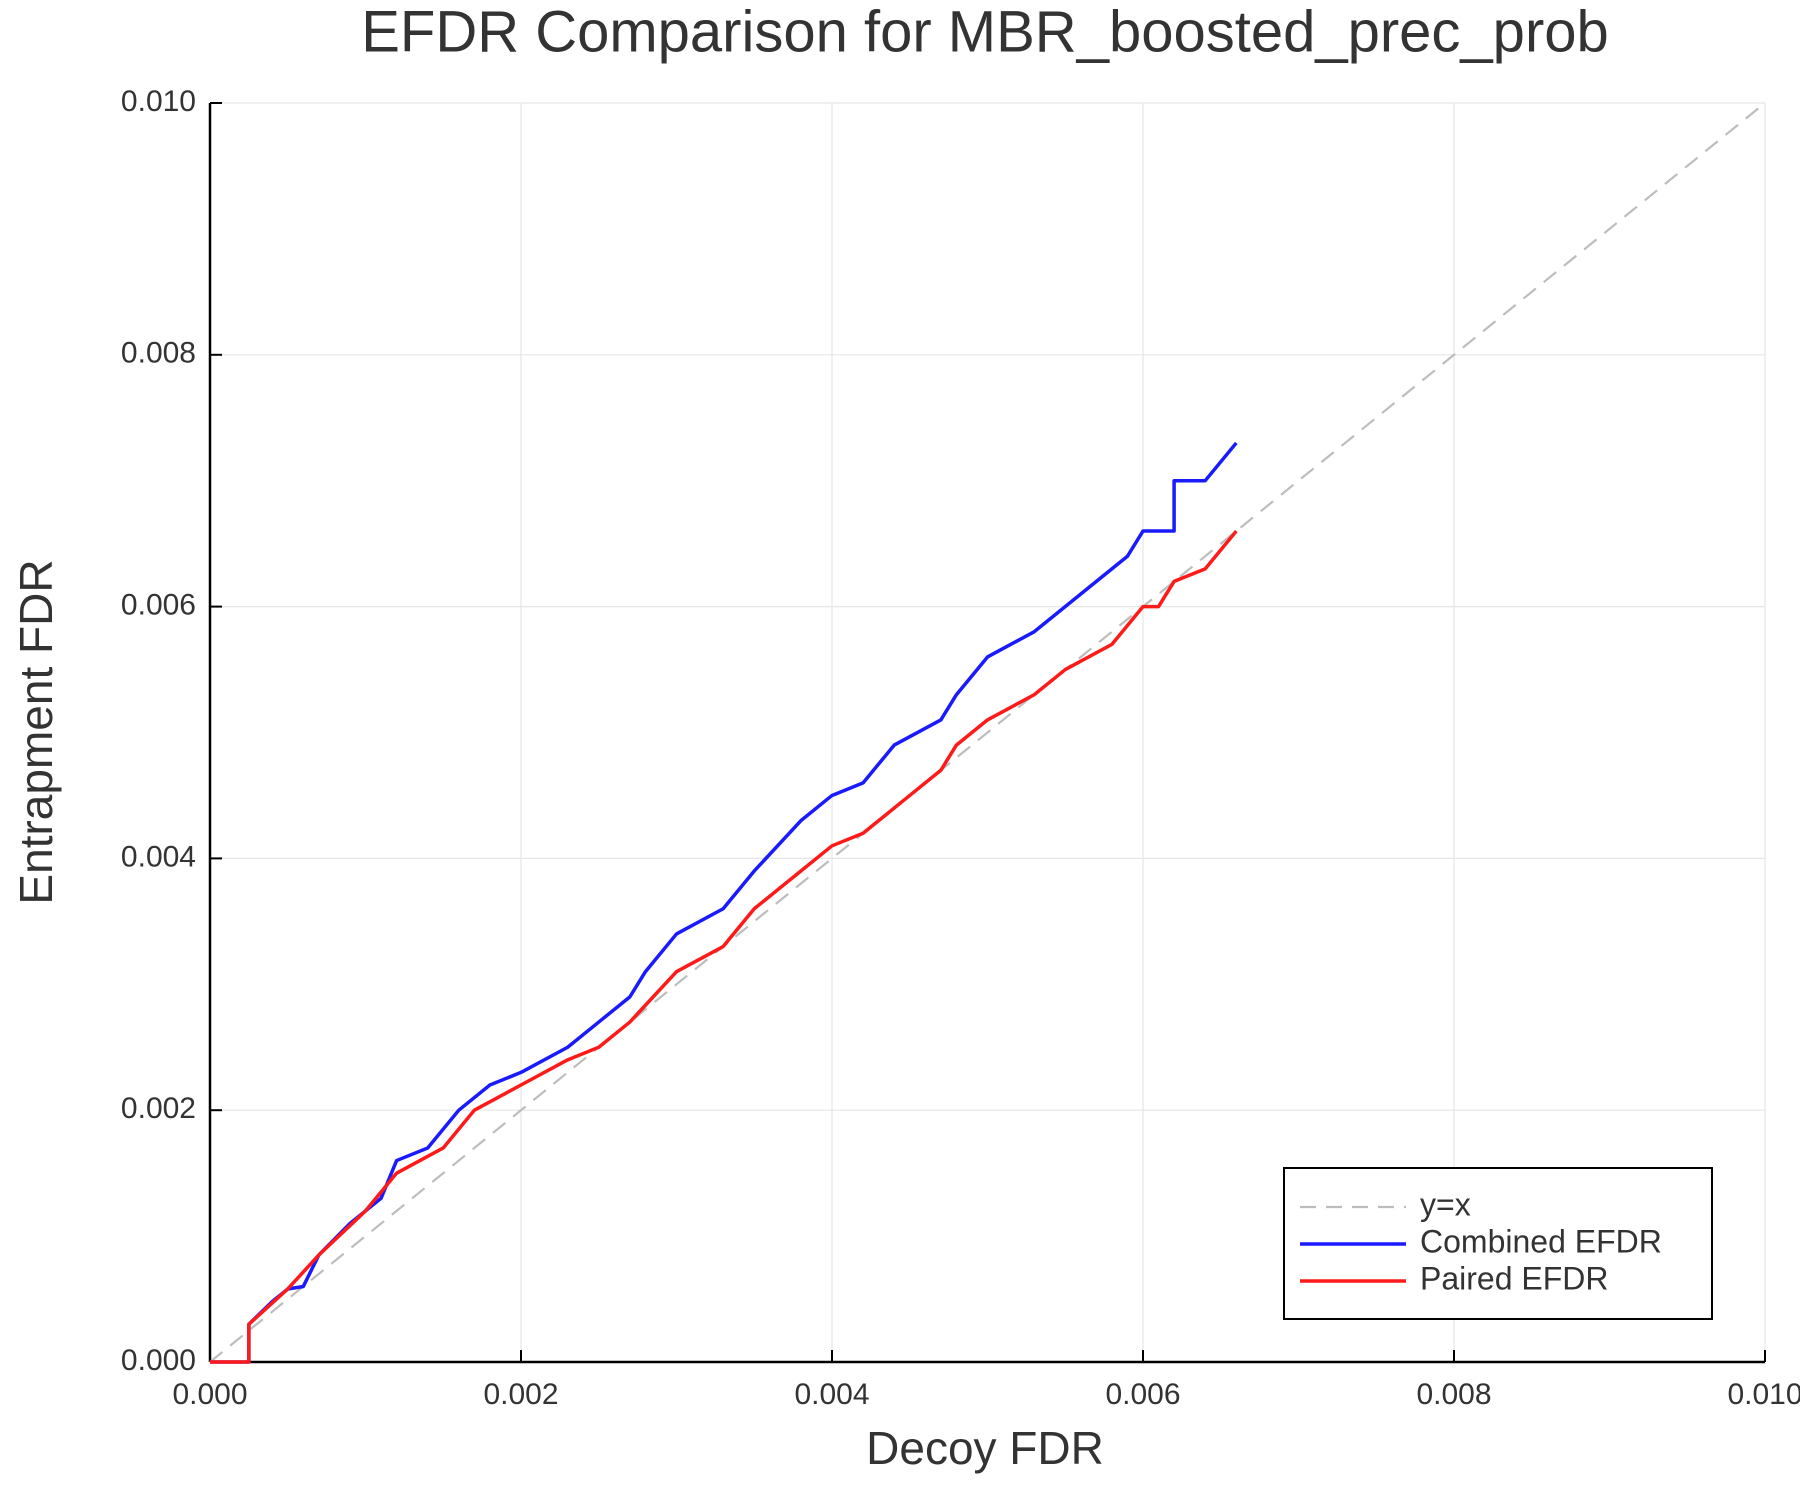 The width and height of the screenshot is (1800, 1500). What do you see at coordinates (1453, 1394) in the screenshot?
I see `x-tick-label: 0.008` at bounding box center [1453, 1394].